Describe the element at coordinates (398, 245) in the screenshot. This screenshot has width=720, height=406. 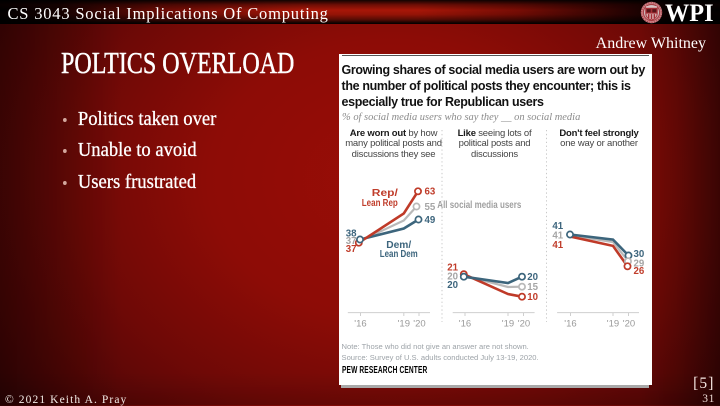
I see `svg-text: Dem/` at that location.